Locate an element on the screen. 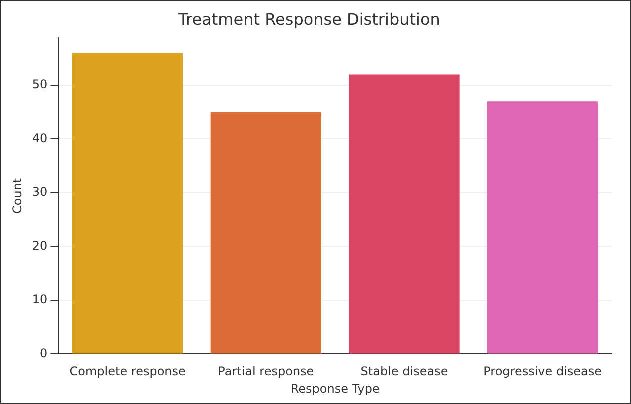  x-tick-label: Partial response is located at coordinates (266, 371).